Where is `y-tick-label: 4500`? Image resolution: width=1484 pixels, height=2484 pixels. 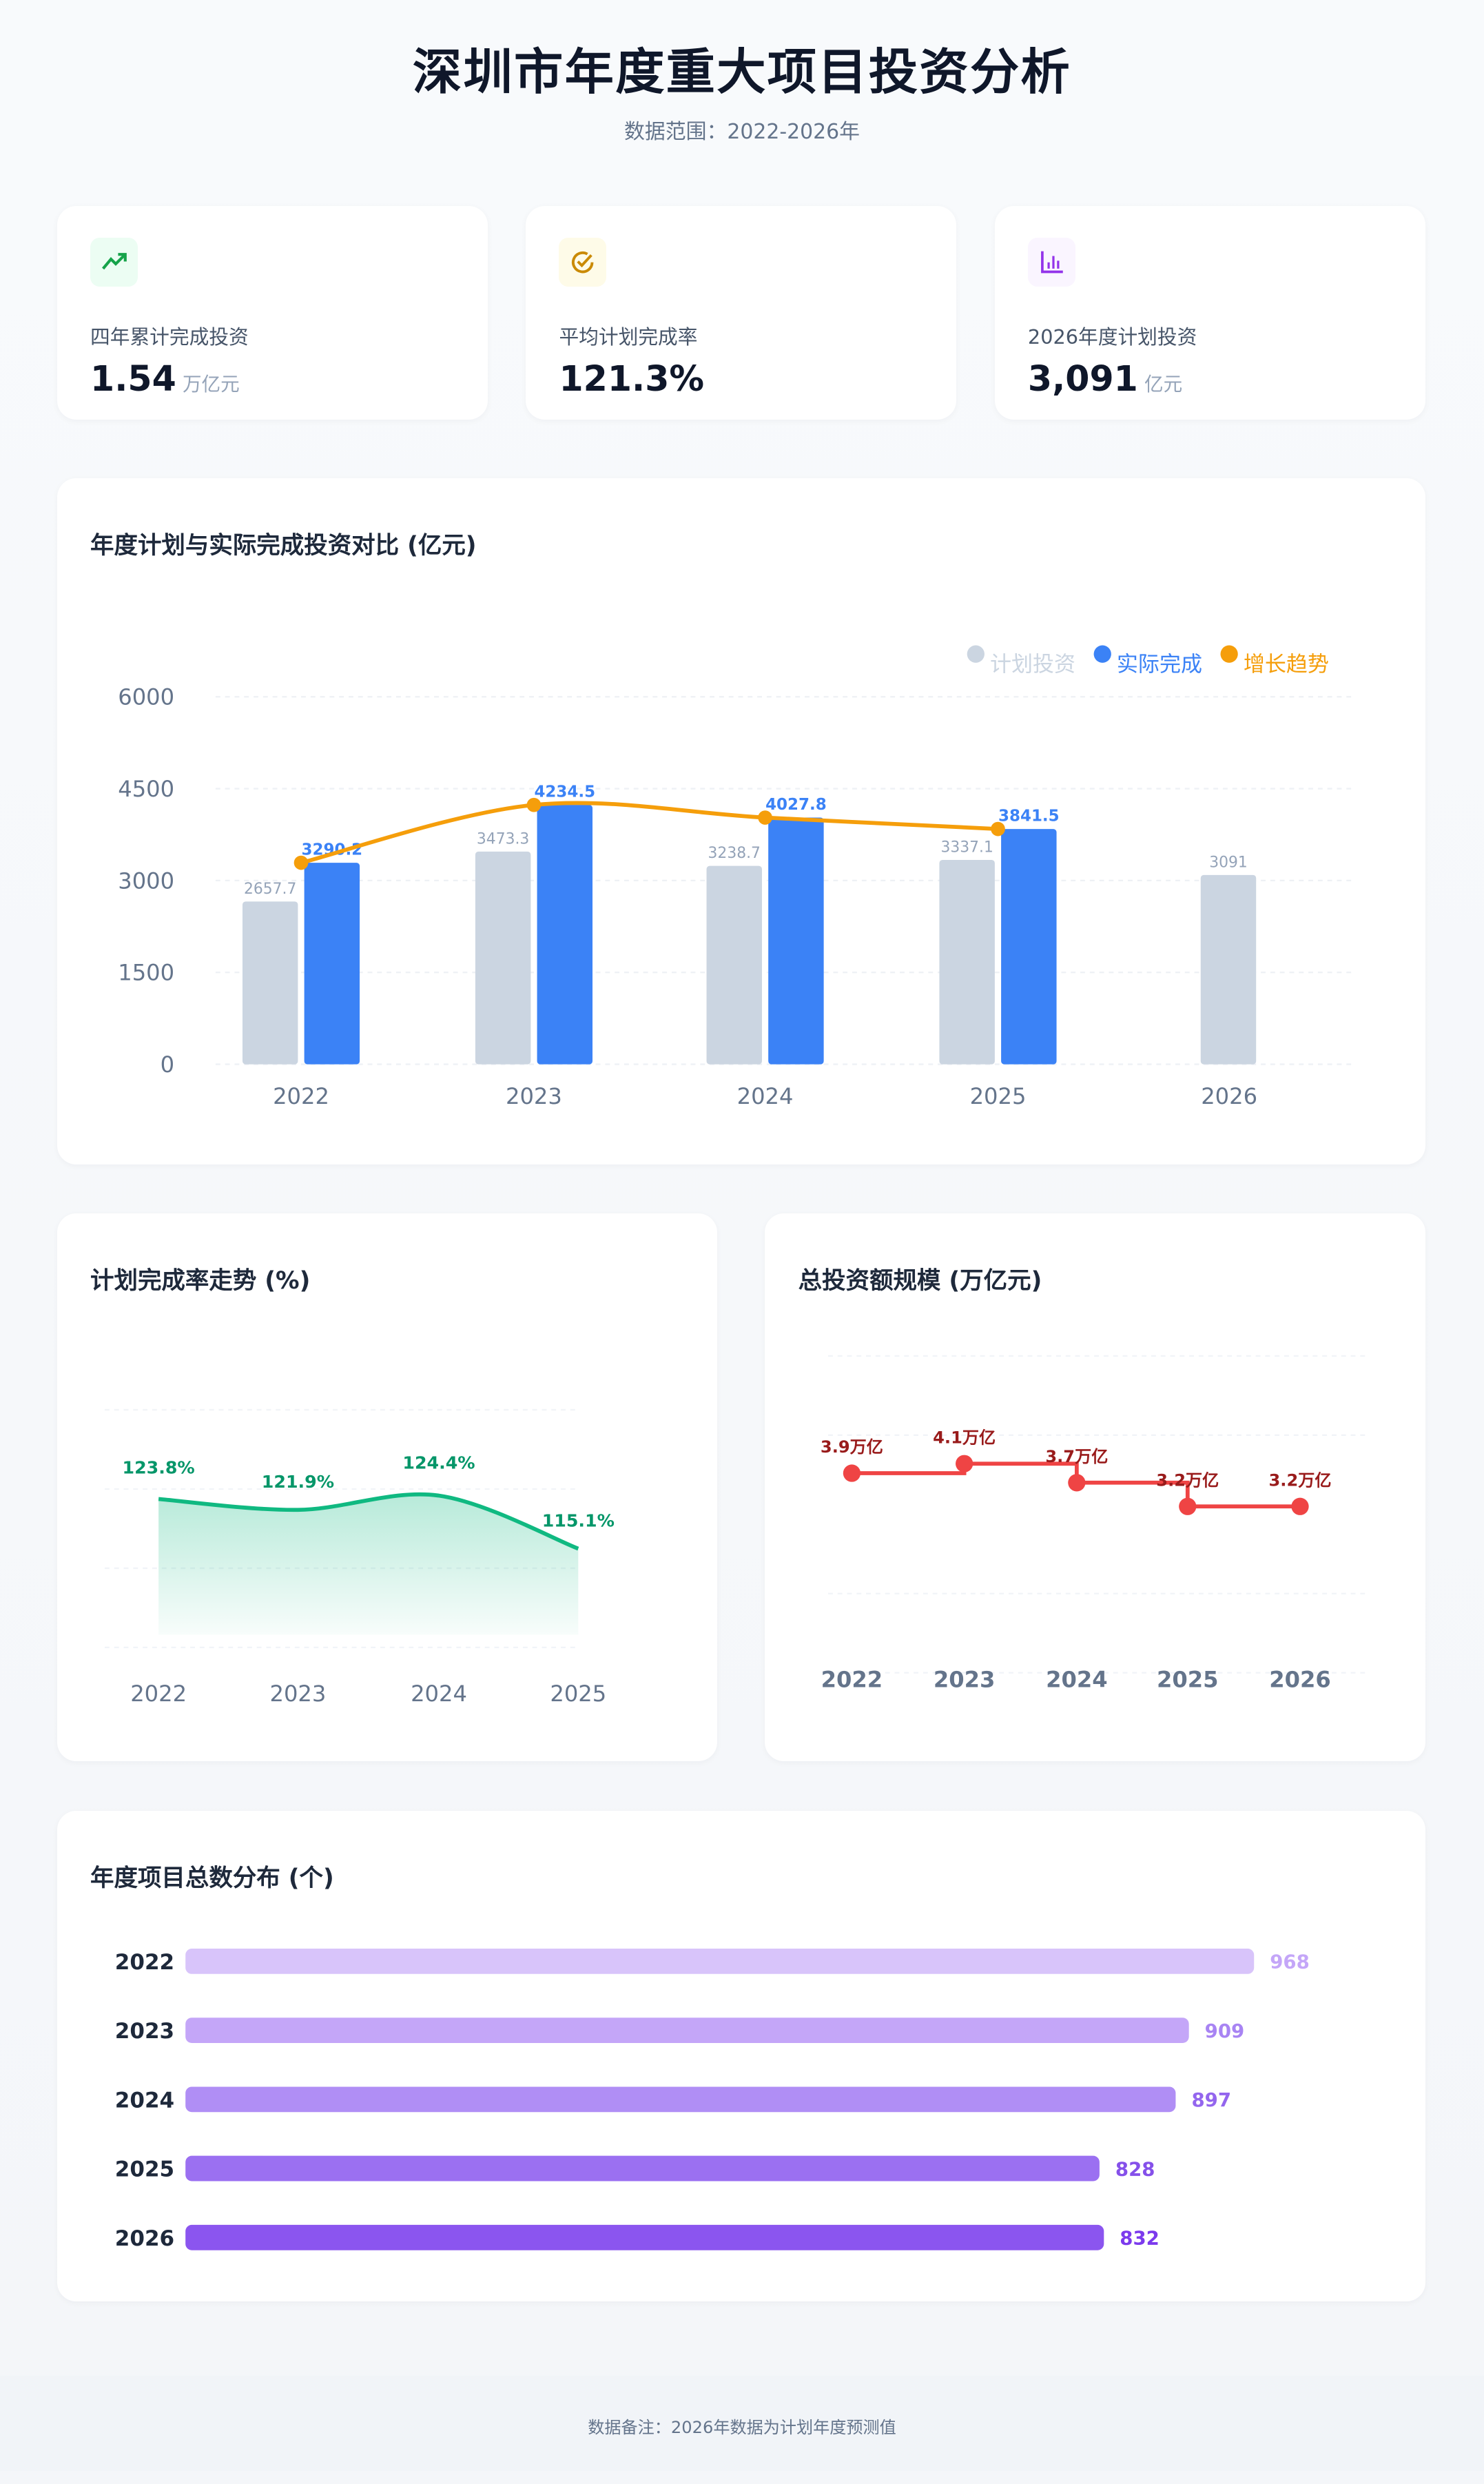
y-tick-label: 4500 is located at coordinates (146, 789).